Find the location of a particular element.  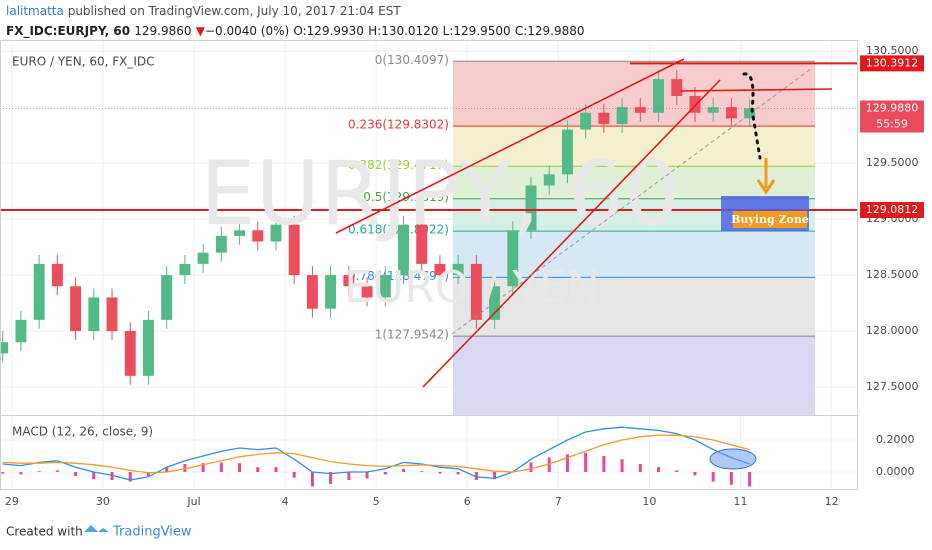

close: C:129.9880 is located at coordinates (550, 31).